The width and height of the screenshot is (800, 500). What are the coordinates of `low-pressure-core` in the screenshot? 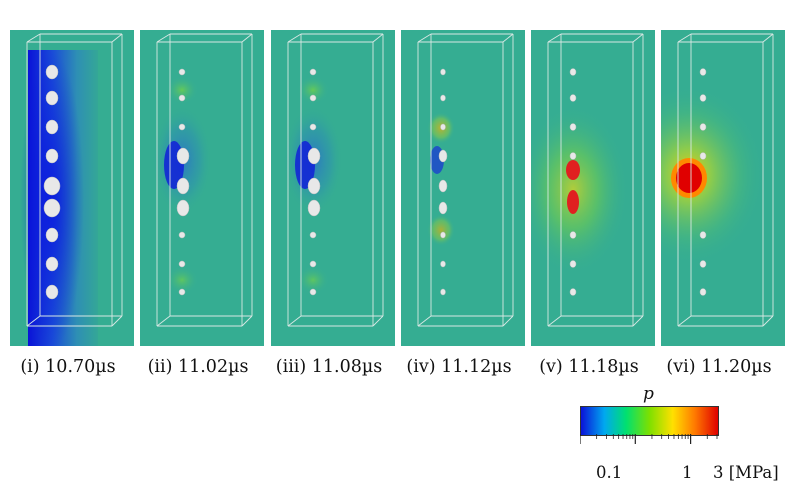 It's located at (52, 198).